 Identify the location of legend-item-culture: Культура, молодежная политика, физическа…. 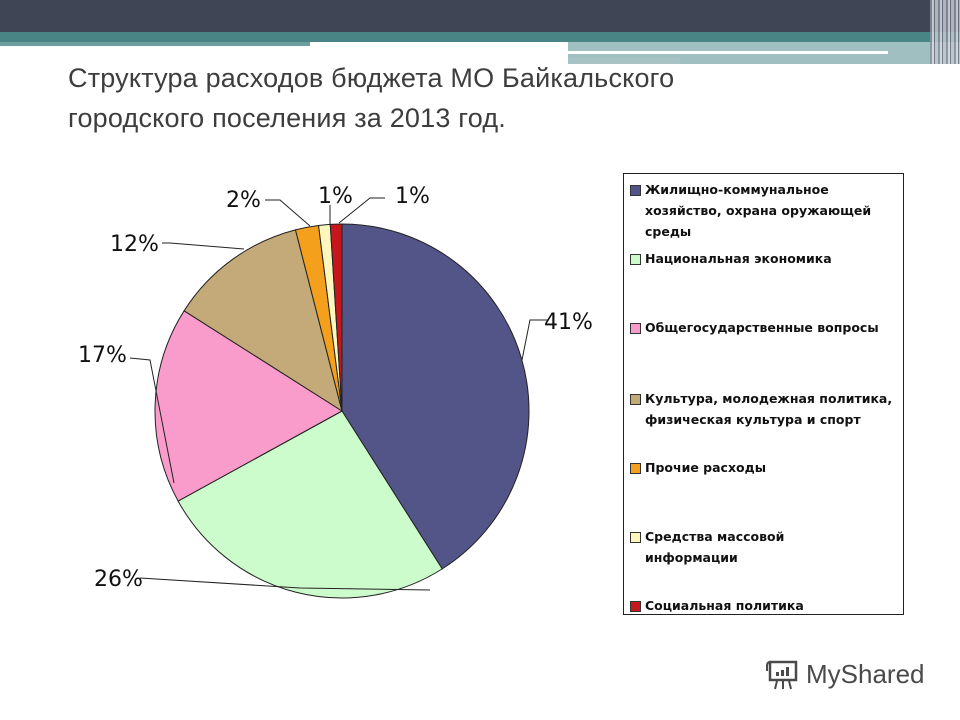
(766, 409).